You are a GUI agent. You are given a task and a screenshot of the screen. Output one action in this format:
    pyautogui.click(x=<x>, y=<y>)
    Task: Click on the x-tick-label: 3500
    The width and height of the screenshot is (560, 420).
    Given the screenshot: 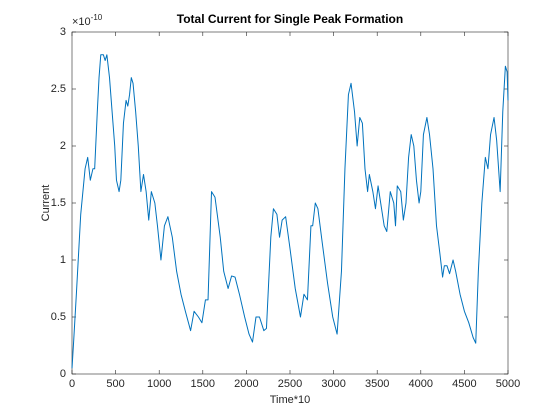 What is the action you would take?
    pyautogui.click(x=377, y=384)
    